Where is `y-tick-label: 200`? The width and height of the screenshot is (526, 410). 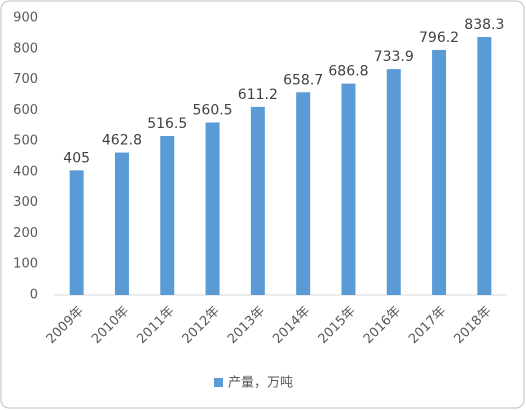 y-tick-label: 200 is located at coordinates (25, 233).